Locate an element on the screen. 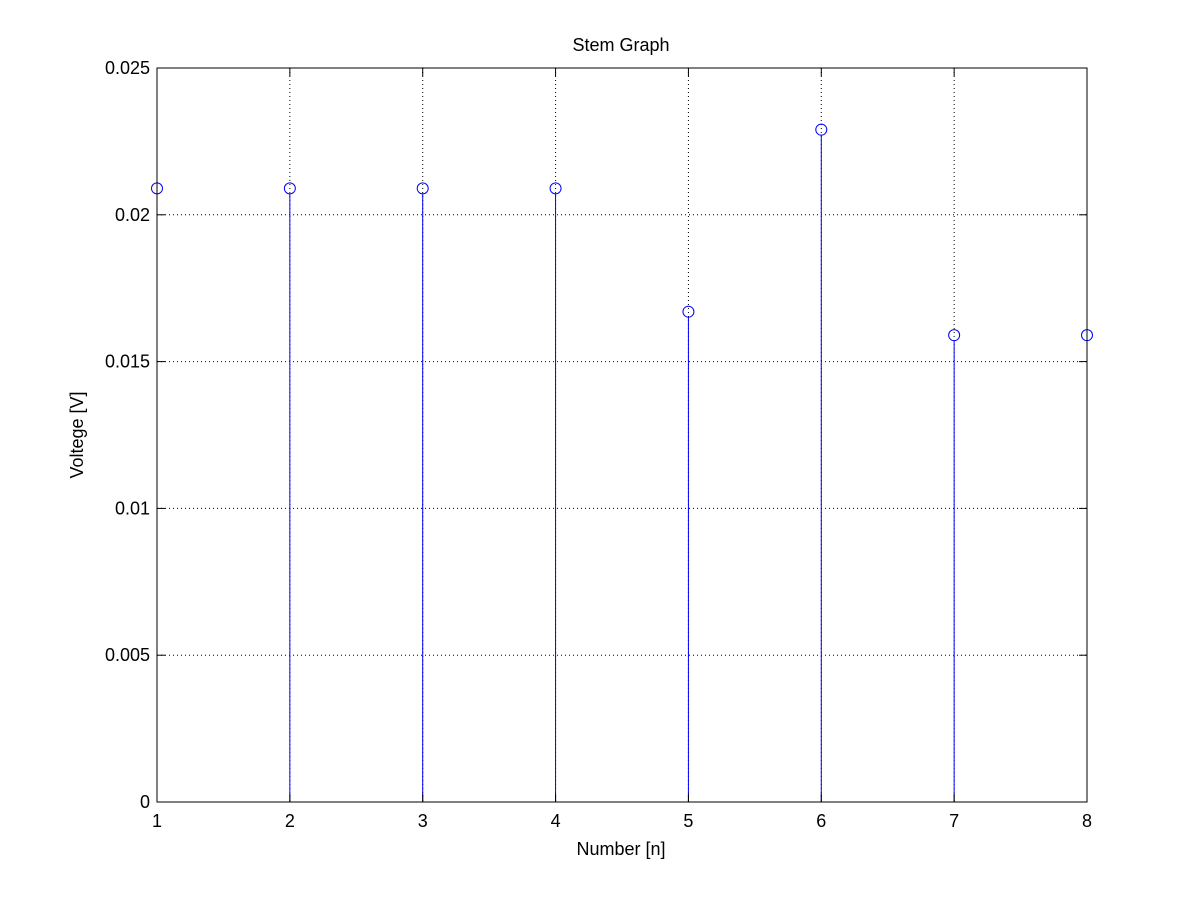 The image size is (1201, 906). y-tick-label-0.015: 0.015 is located at coordinates (127, 362).